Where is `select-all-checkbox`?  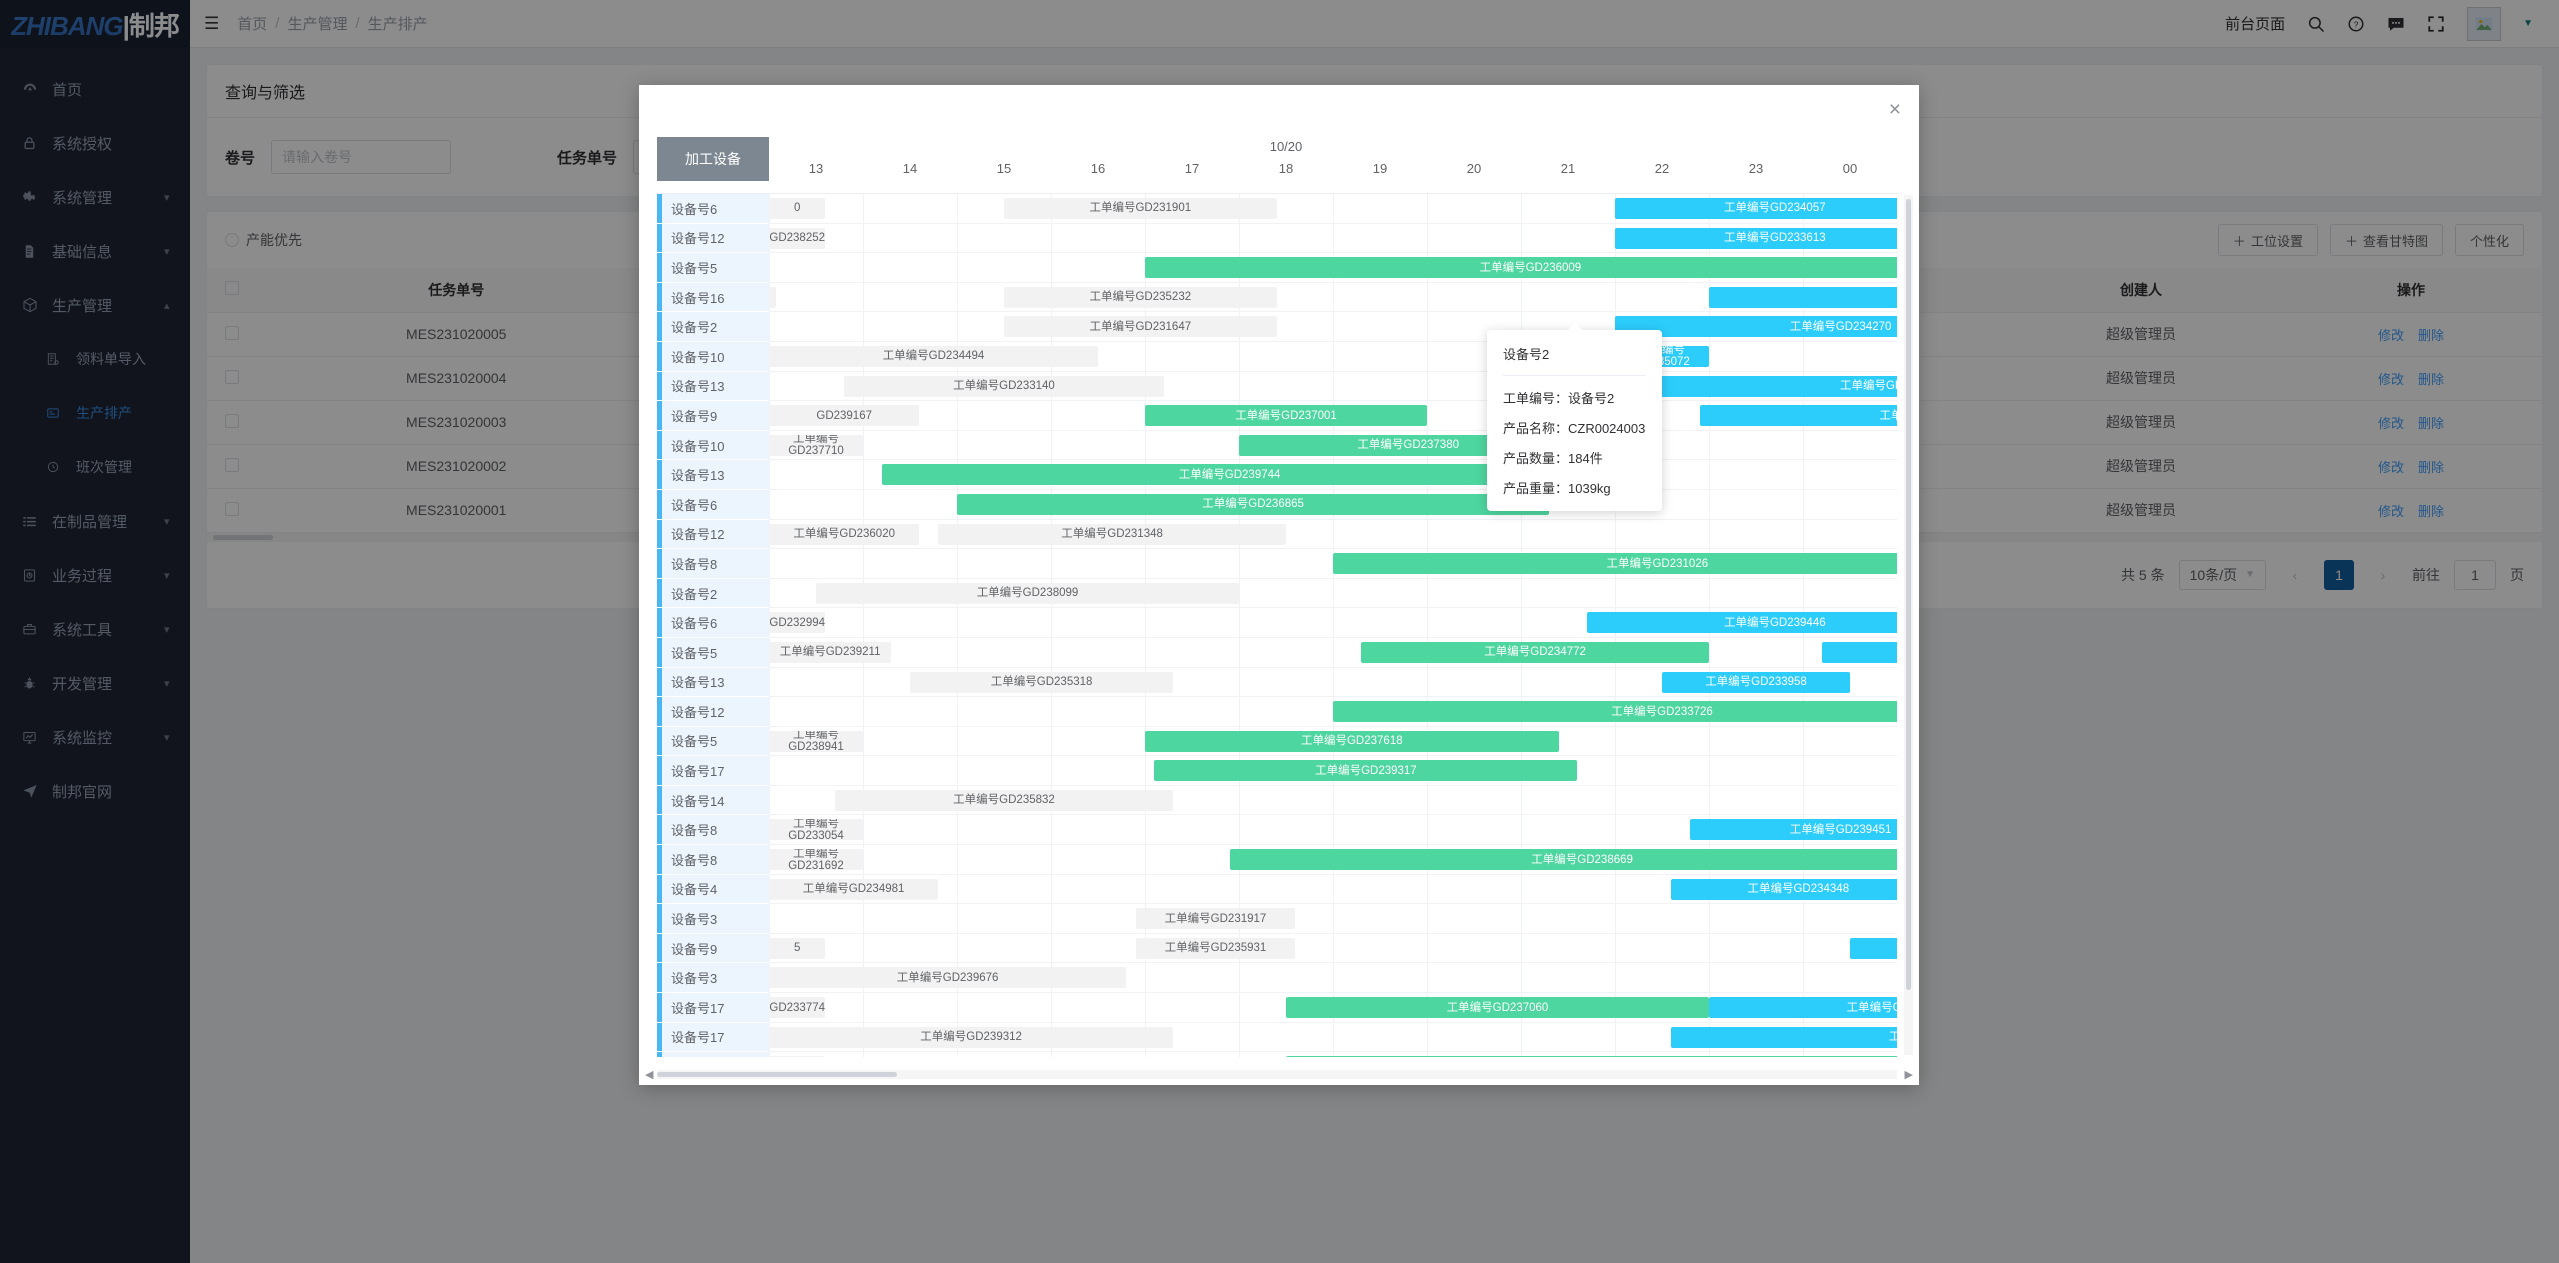 select-all-checkbox is located at coordinates (232, 288).